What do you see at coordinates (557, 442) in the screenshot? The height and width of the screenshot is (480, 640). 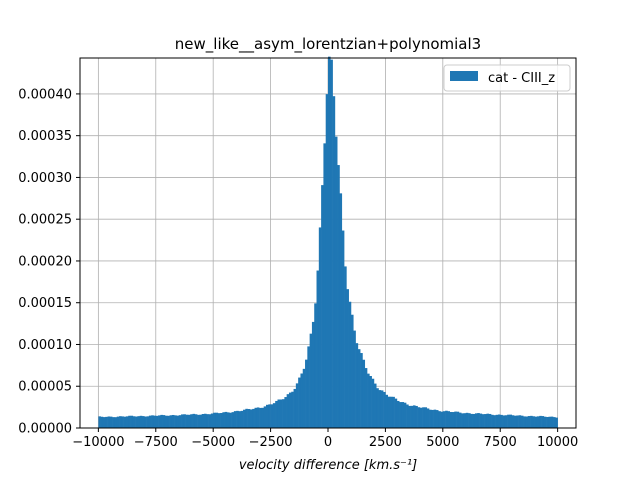 I see `x-tick-label: 10000` at bounding box center [557, 442].